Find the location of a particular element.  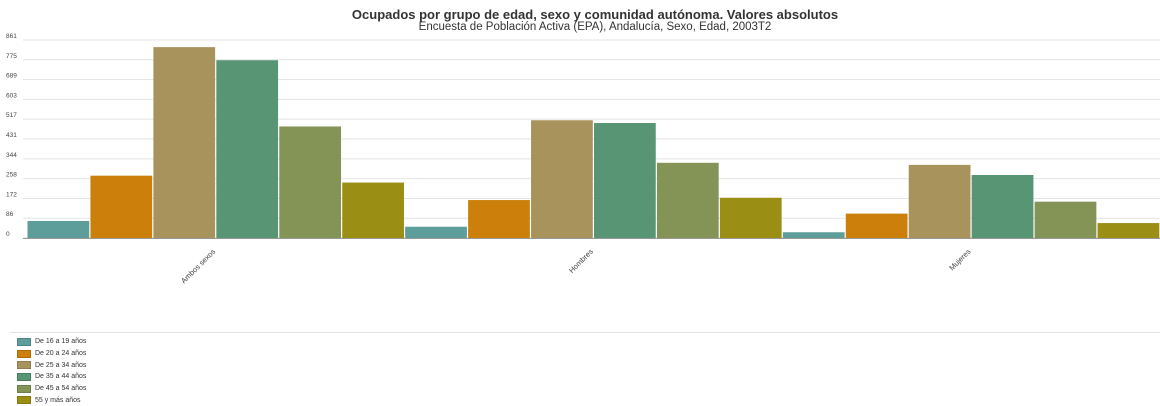

y-tick-label: 258 is located at coordinates (11, 175).